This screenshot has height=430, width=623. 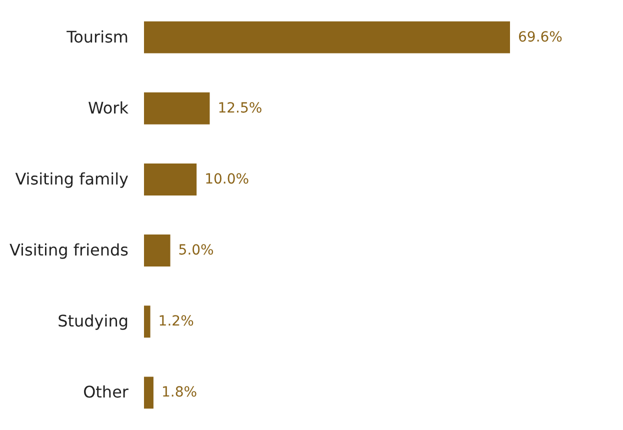 What do you see at coordinates (93, 321) in the screenshot?
I see `y-tick-label: Studying` at bounding box center [93, 321].